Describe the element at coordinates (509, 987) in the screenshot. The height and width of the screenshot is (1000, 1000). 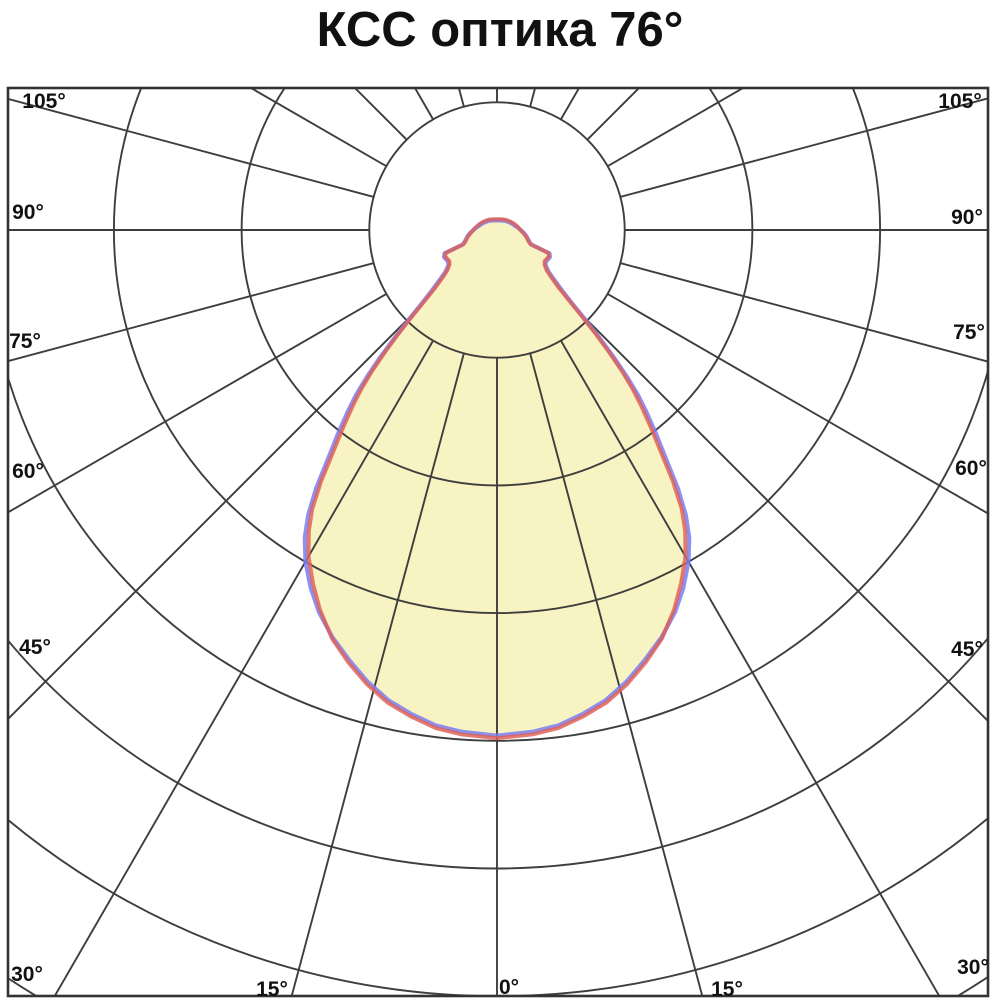
I see `angle-label: 0°` at that location.